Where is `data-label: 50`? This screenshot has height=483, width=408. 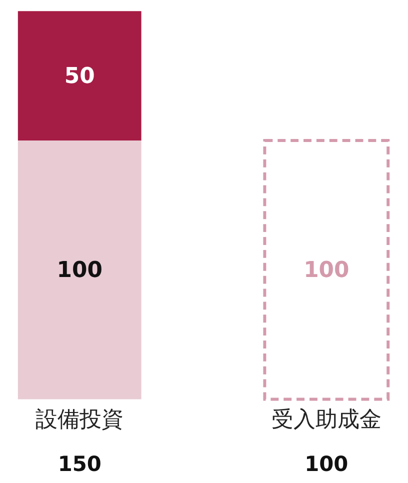
data-label: 50 is located at coordinates (79, 76).